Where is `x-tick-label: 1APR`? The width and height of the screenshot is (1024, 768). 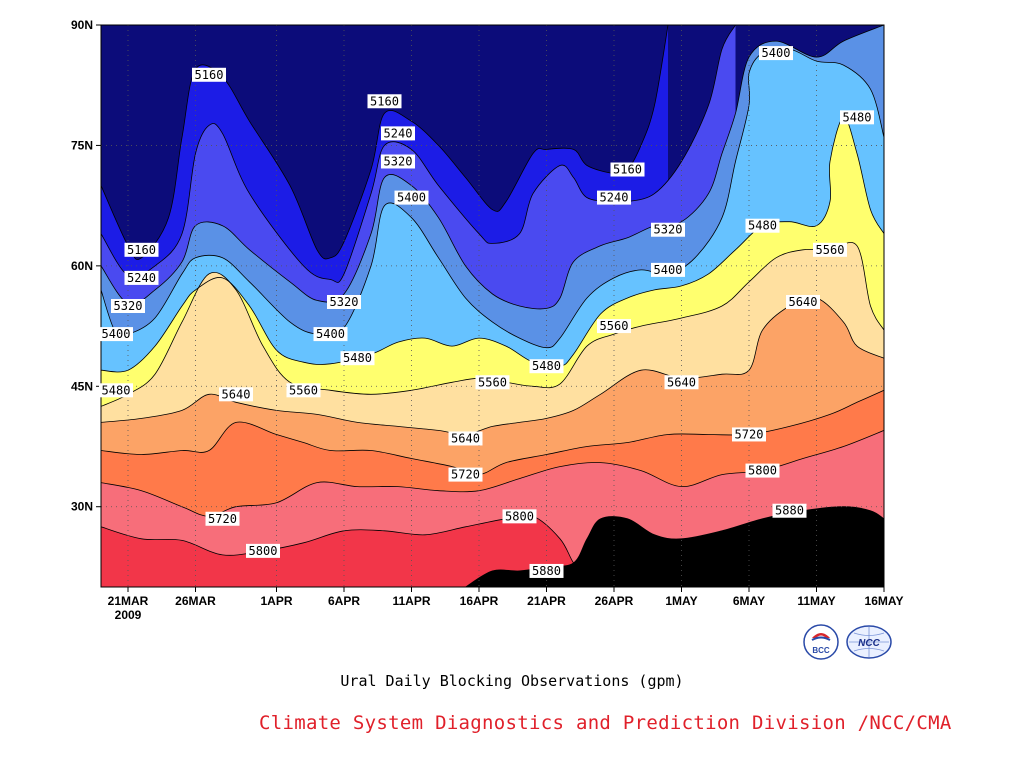
x-tick-label: 1APR is located at coordinates (276, 601).